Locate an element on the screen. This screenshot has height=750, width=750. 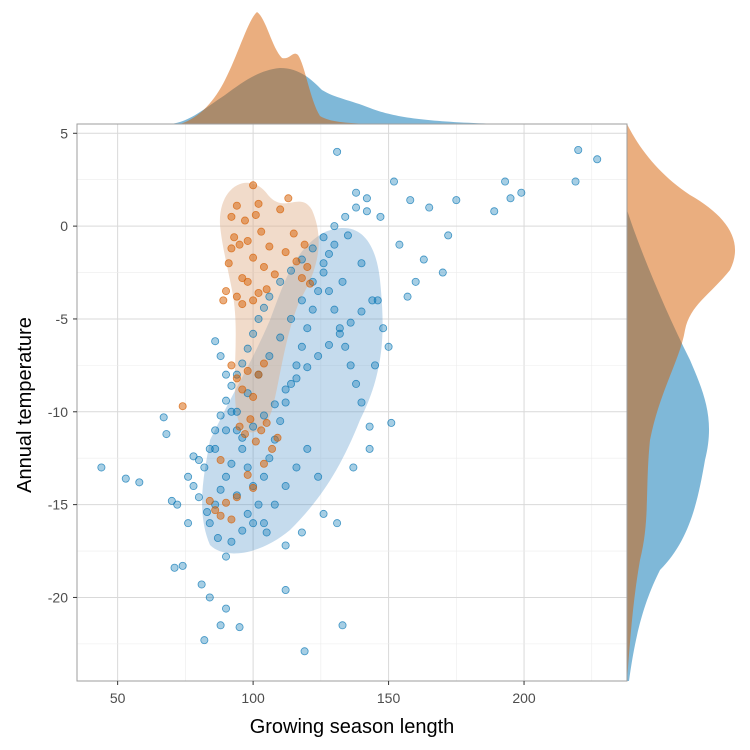
y-tick-label: 0 is located at coordinates (64, 226).